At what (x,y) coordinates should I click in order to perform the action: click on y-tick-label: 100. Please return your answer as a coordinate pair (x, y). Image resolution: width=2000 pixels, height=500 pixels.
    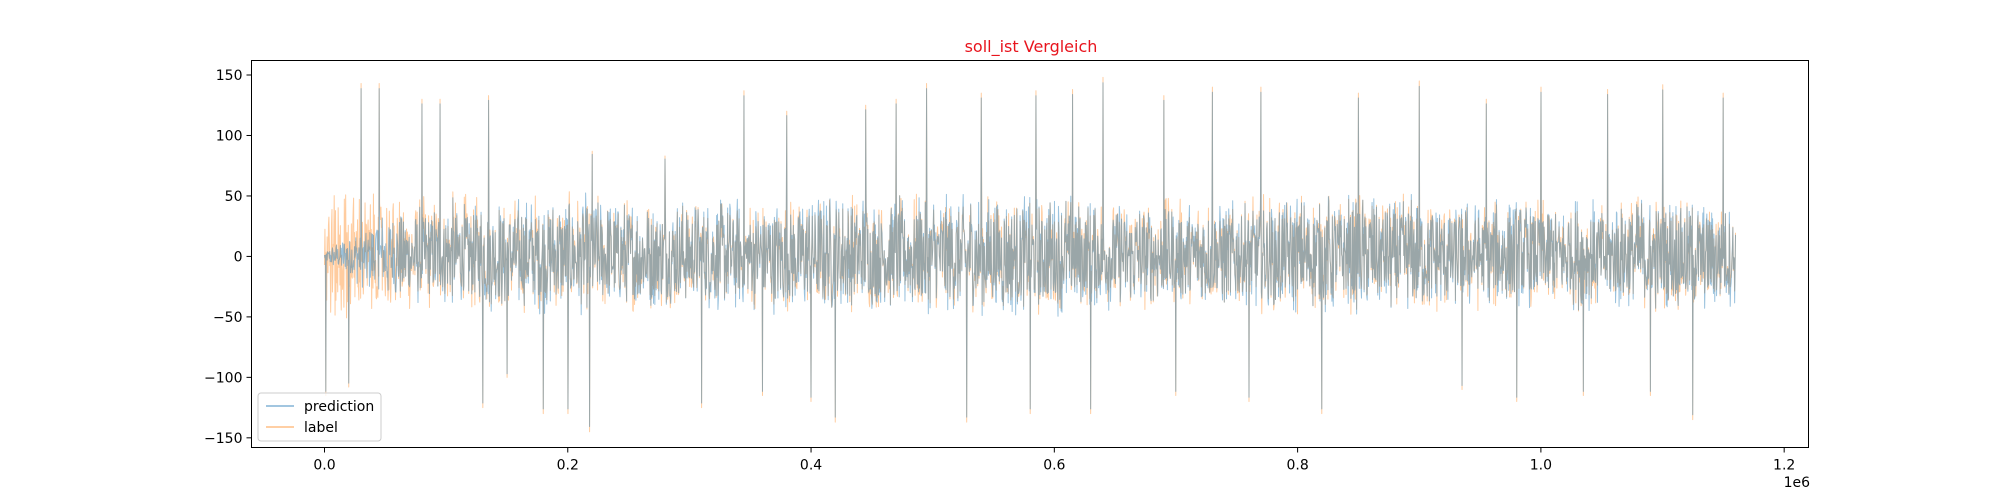
    Looking at the image, I should click on (229, 136).